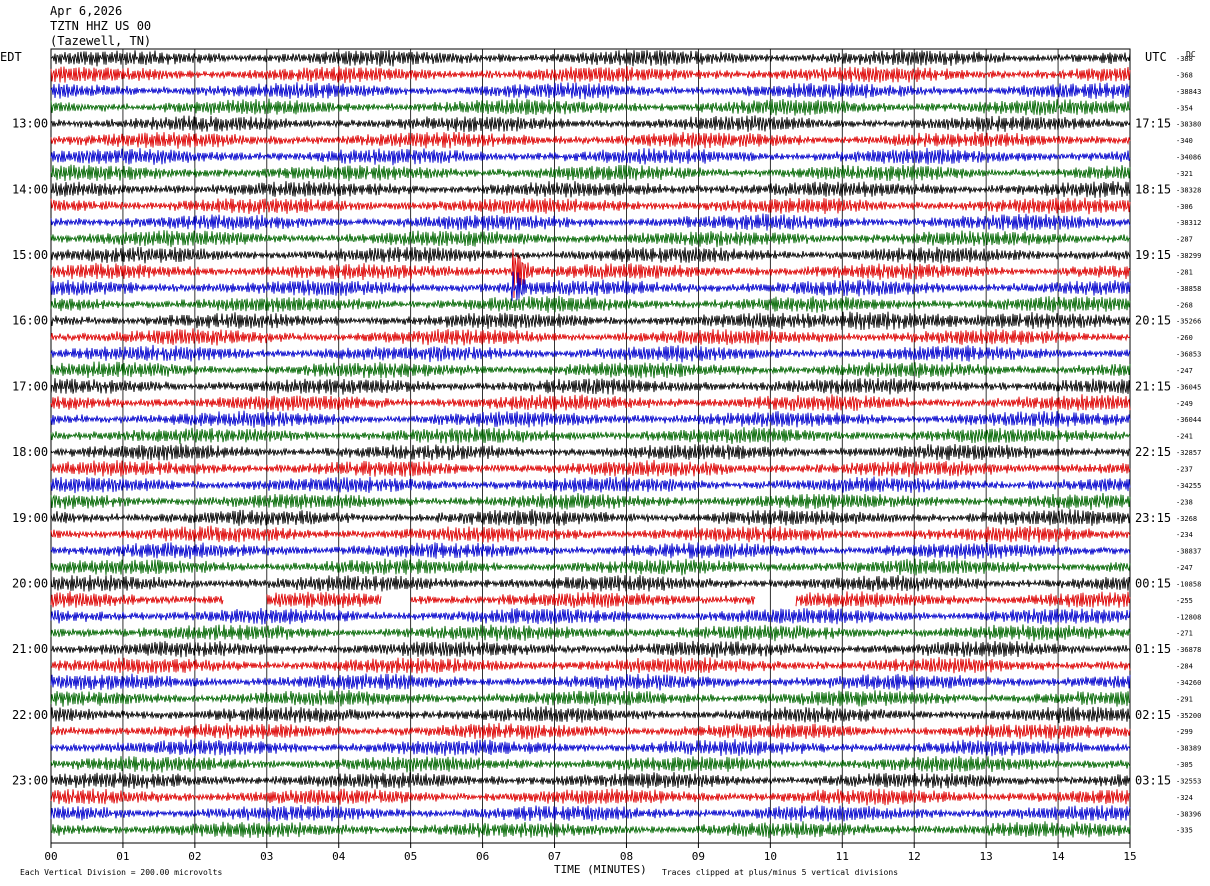 The image size is (1210, 886). I want to click on dc-offset-label: -36878, so click(1188, 650).